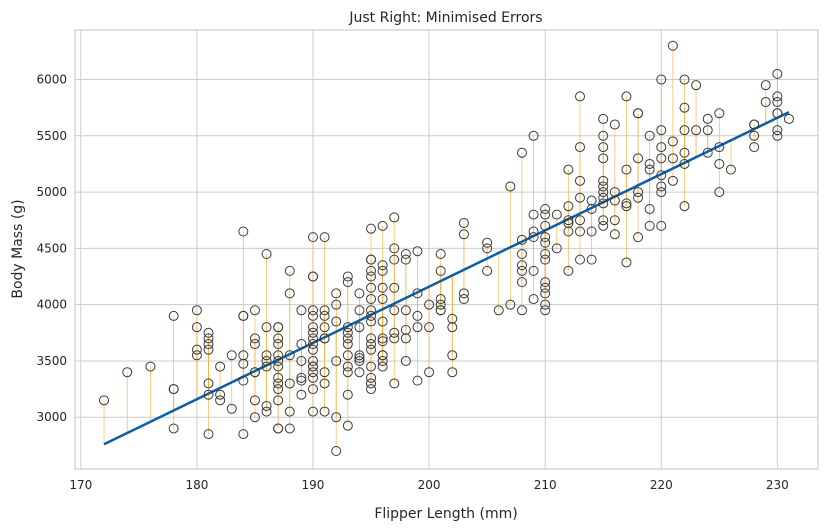 This screenshot has height=529, width=828. I want to click on x-tick-label: 230, so click(777, 485).